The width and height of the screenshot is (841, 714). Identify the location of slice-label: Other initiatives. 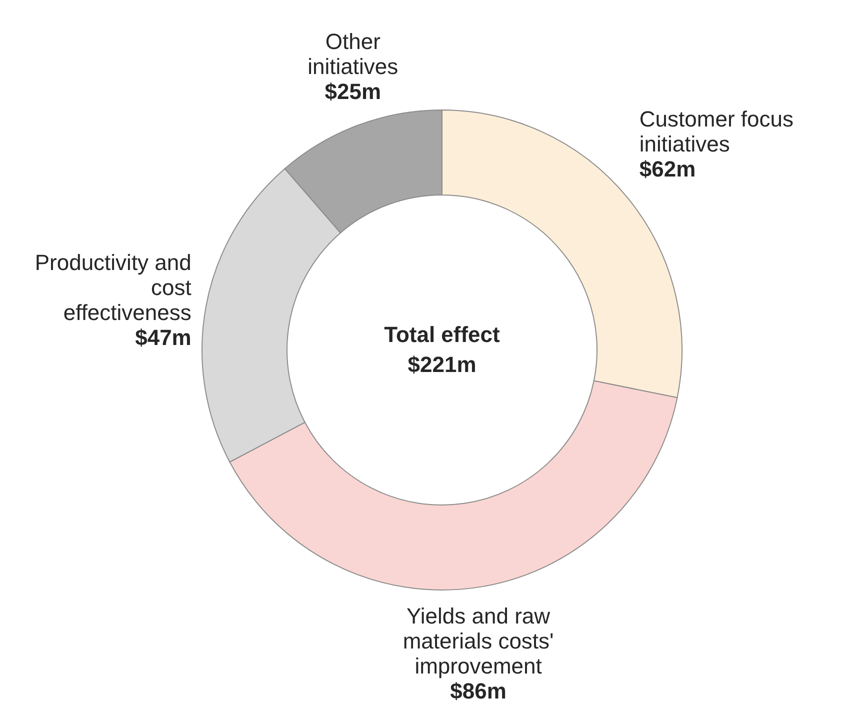
(353, 54).